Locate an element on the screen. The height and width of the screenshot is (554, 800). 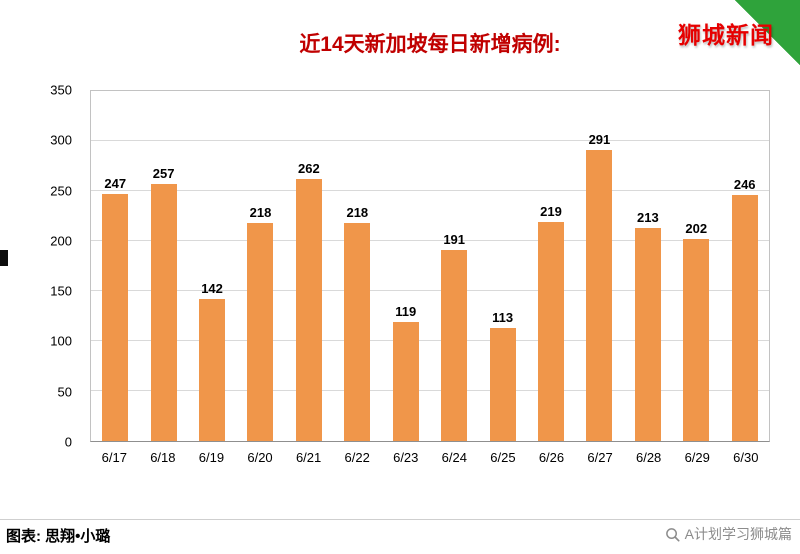
edge-artifact is located at coordinates (4, 258).